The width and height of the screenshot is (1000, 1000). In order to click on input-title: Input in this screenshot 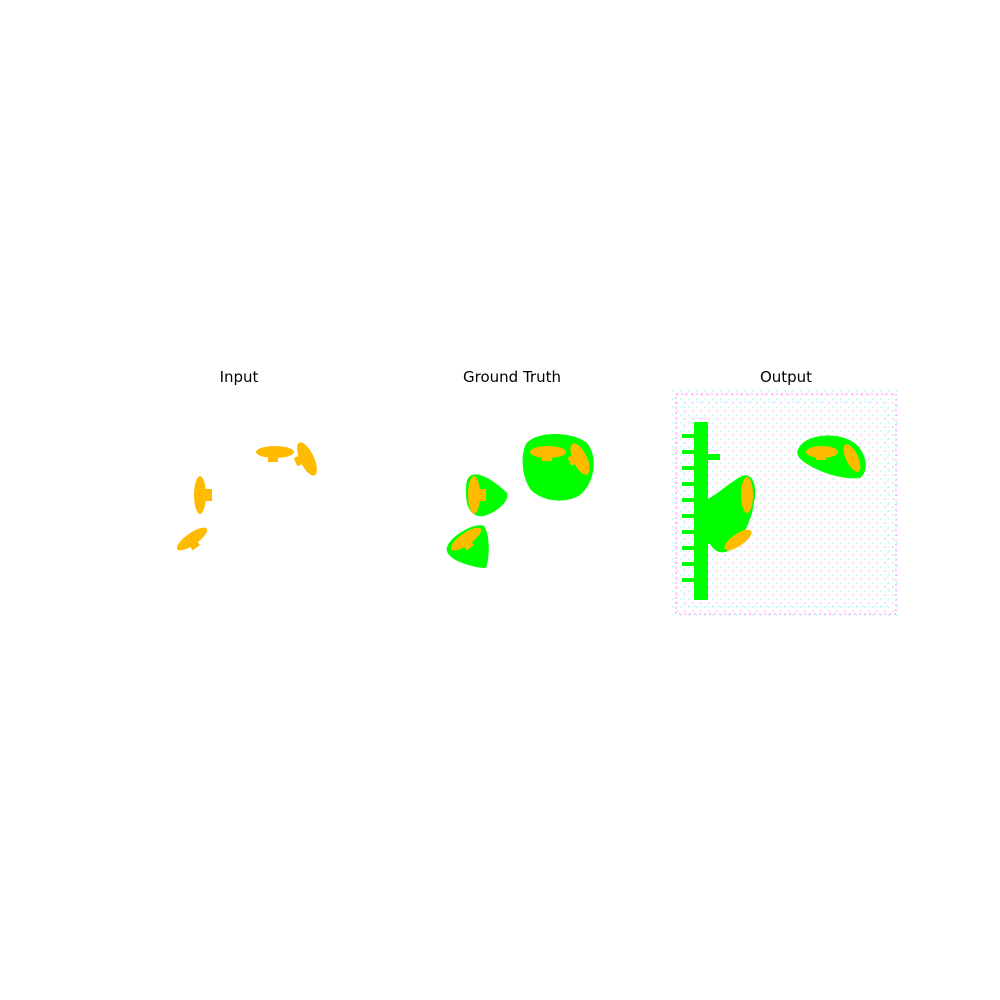, I will do `click(239, 377)`.